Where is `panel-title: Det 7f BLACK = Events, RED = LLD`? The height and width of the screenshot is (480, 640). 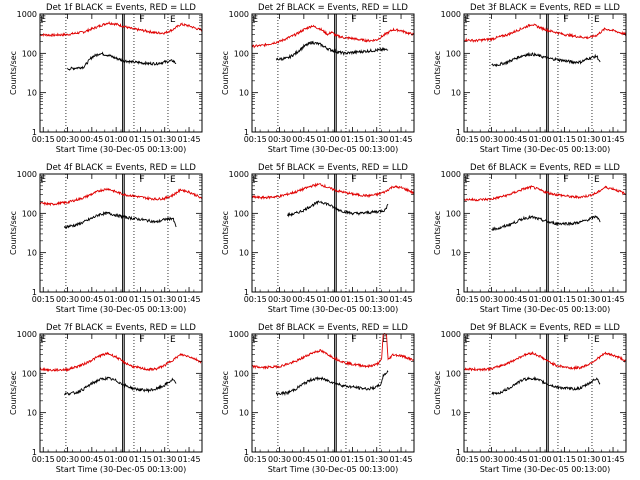 panel-title: Det 7f BLACK = Events, RED = LLD is located at coordinates (121, 328).